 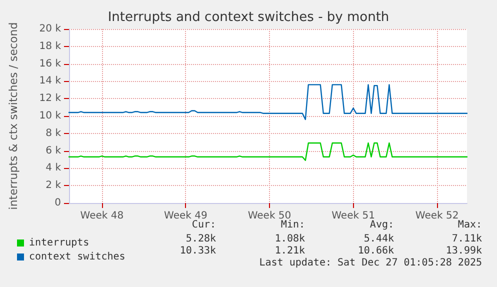 What do you see at coordinates (50, 81) in the screenshot?
I see `y-tick-label: 14 k` at bounding box center [50, 81].